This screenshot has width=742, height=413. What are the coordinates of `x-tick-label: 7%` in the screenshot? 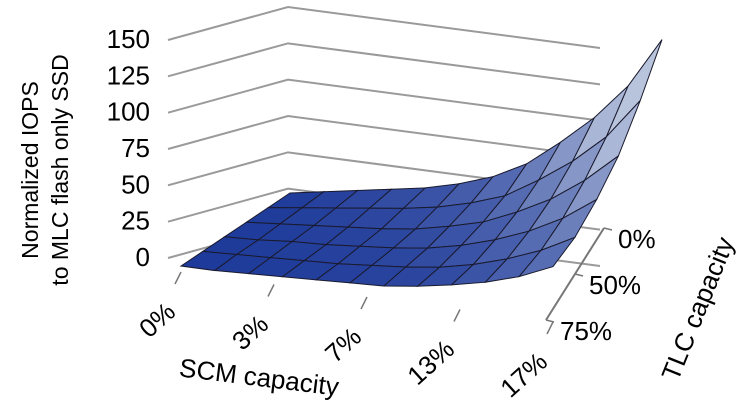 It's located at (343, 344).